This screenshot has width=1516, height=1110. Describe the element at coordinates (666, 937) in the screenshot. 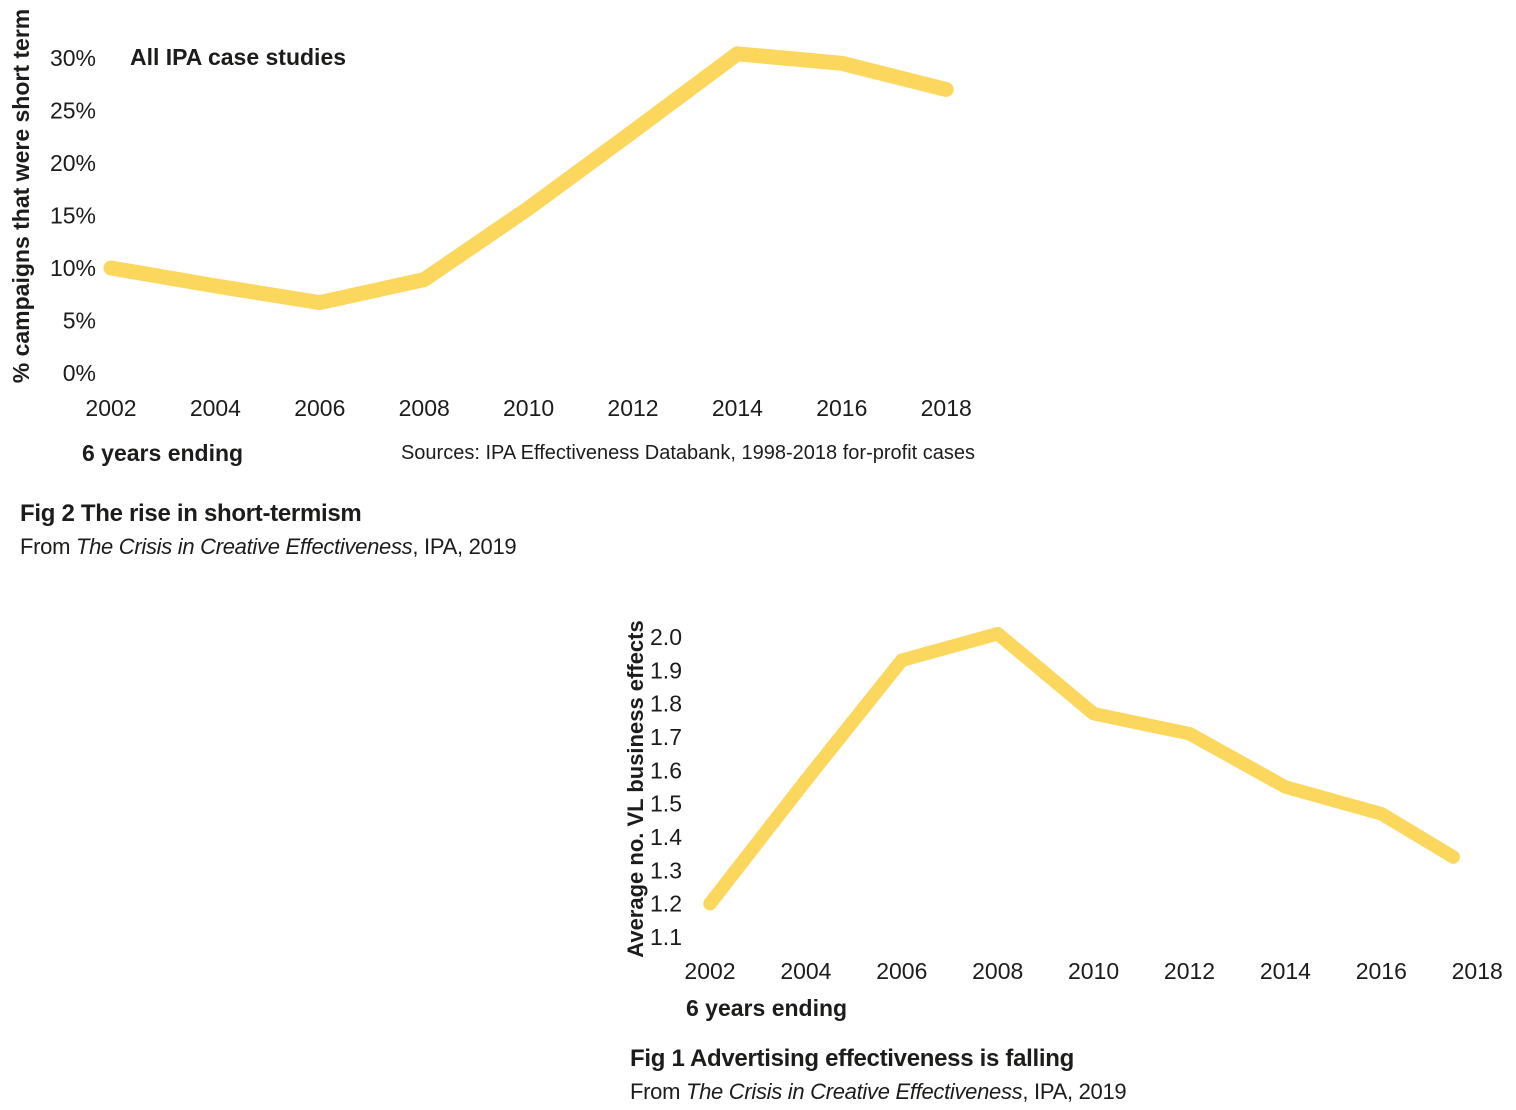

I see `fig1-y-tick-label: 1.1` at that location.